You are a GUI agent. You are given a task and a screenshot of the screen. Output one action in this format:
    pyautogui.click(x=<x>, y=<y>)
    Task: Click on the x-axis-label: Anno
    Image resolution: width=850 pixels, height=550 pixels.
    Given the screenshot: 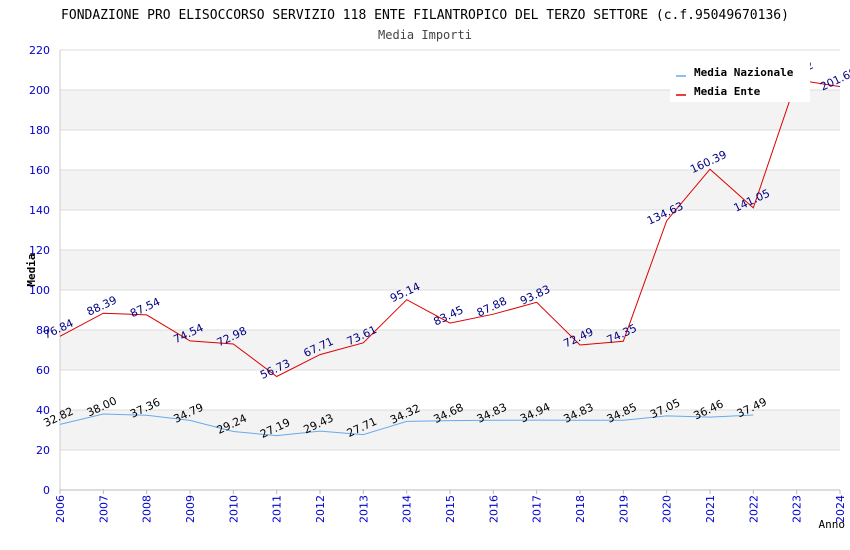 What is the action you would take?
    pyautogui.click(x=832, y=524)
    